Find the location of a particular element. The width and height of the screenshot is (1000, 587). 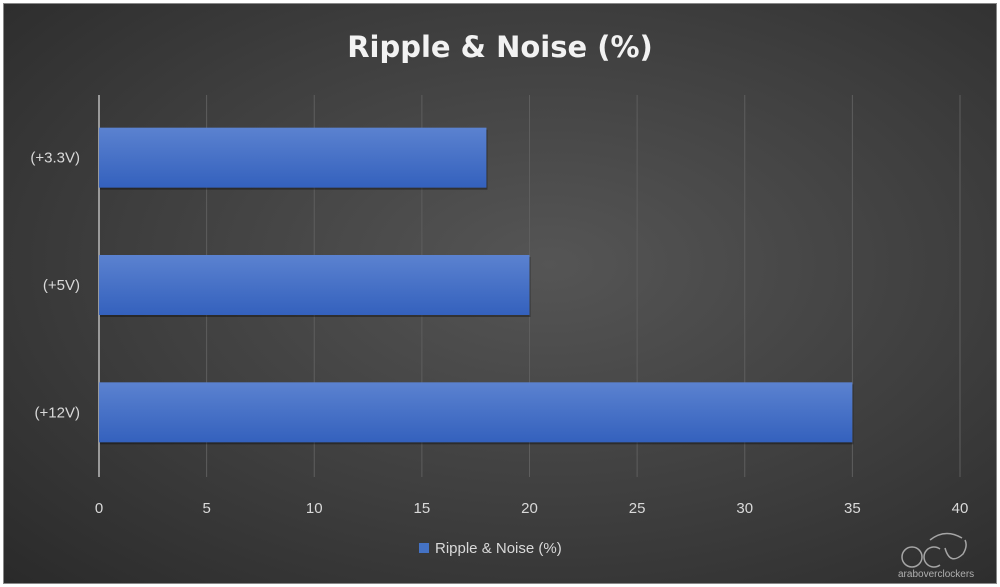

x-tick-label: 35 is located at coordinates (852, 508).